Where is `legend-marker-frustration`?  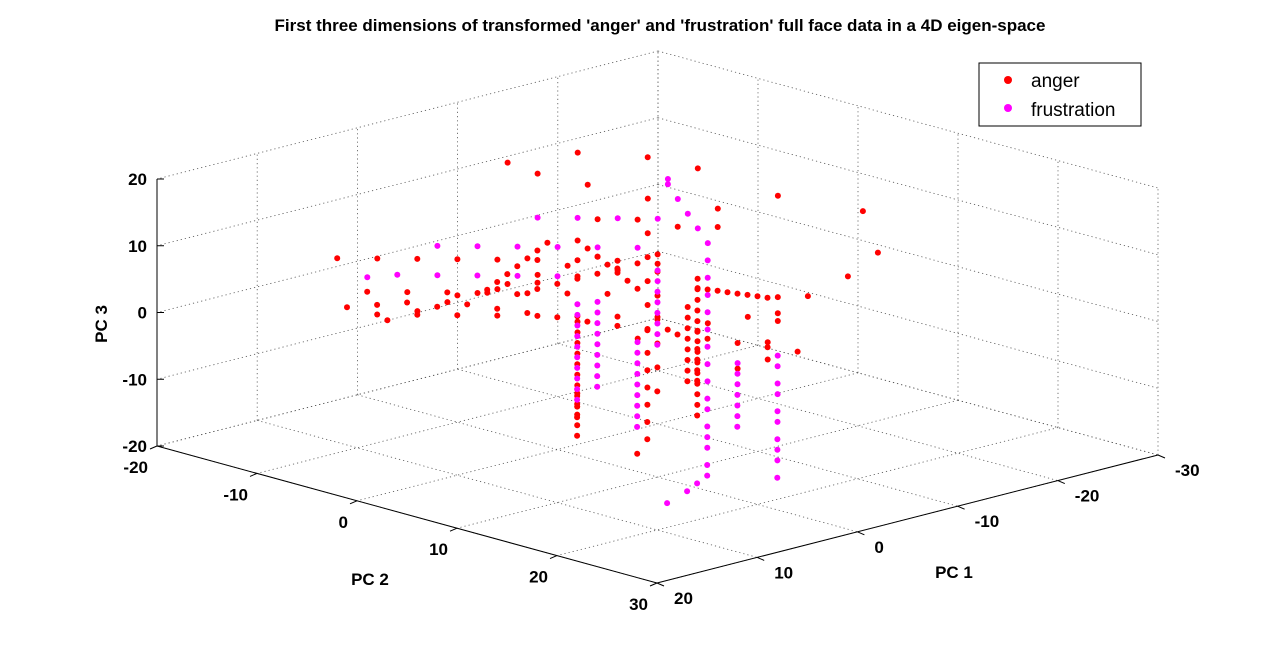 legend-marker-frustration is located at coordinates (1008, 108).